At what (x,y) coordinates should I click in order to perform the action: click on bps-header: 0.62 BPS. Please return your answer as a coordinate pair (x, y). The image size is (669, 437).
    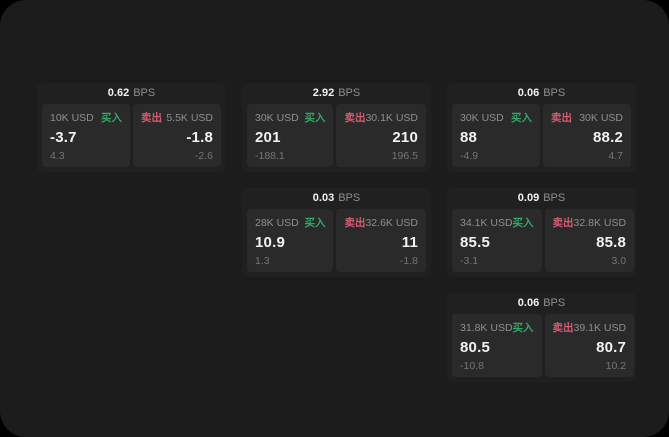
    Looking at the image, I should click on (131, 93).